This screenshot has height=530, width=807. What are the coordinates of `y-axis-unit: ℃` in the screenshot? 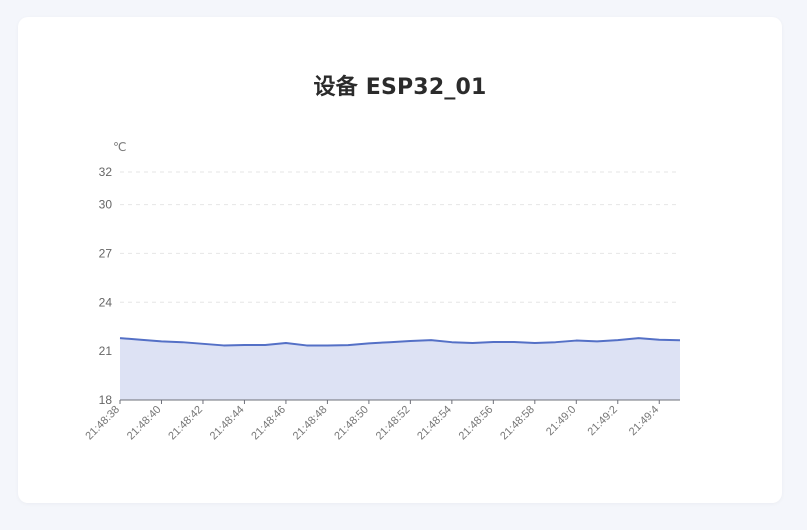 It's located at (119, 147).